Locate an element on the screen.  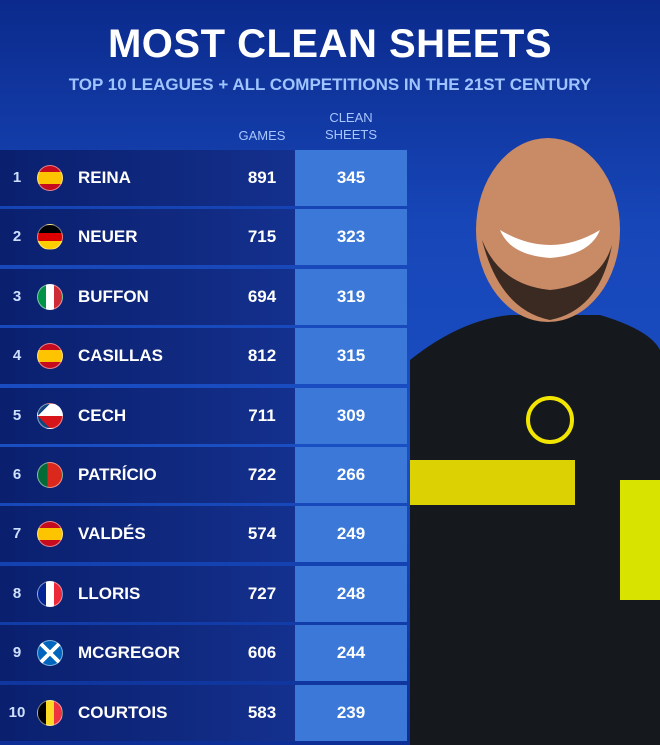
games-value: 891 is located at coordinates (262, 177).